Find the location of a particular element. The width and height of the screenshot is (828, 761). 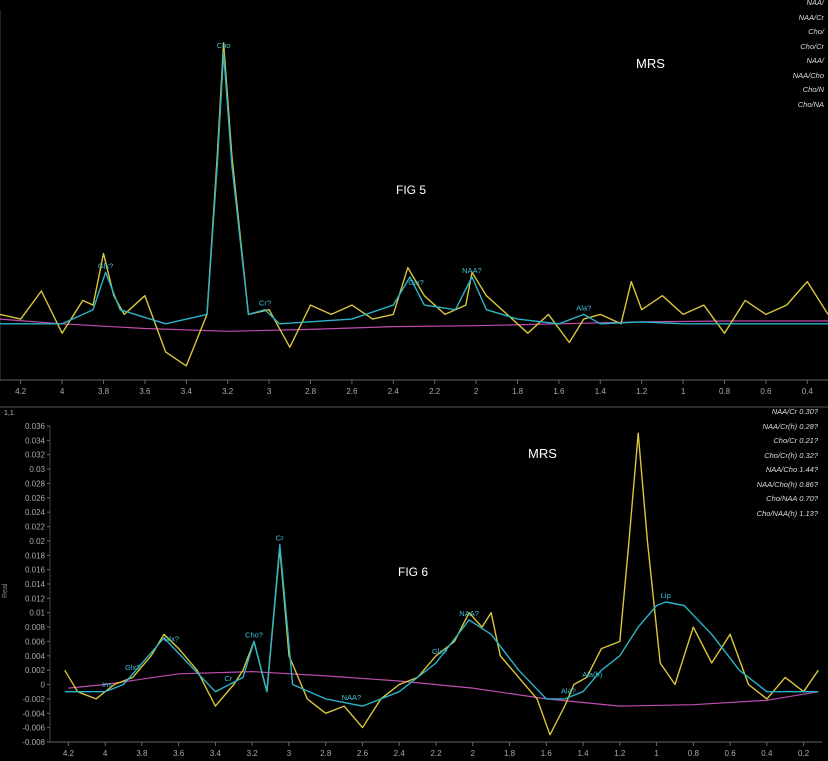

ratio-label: Cho/Cr 0.21? is located at coordinates (795, 440).